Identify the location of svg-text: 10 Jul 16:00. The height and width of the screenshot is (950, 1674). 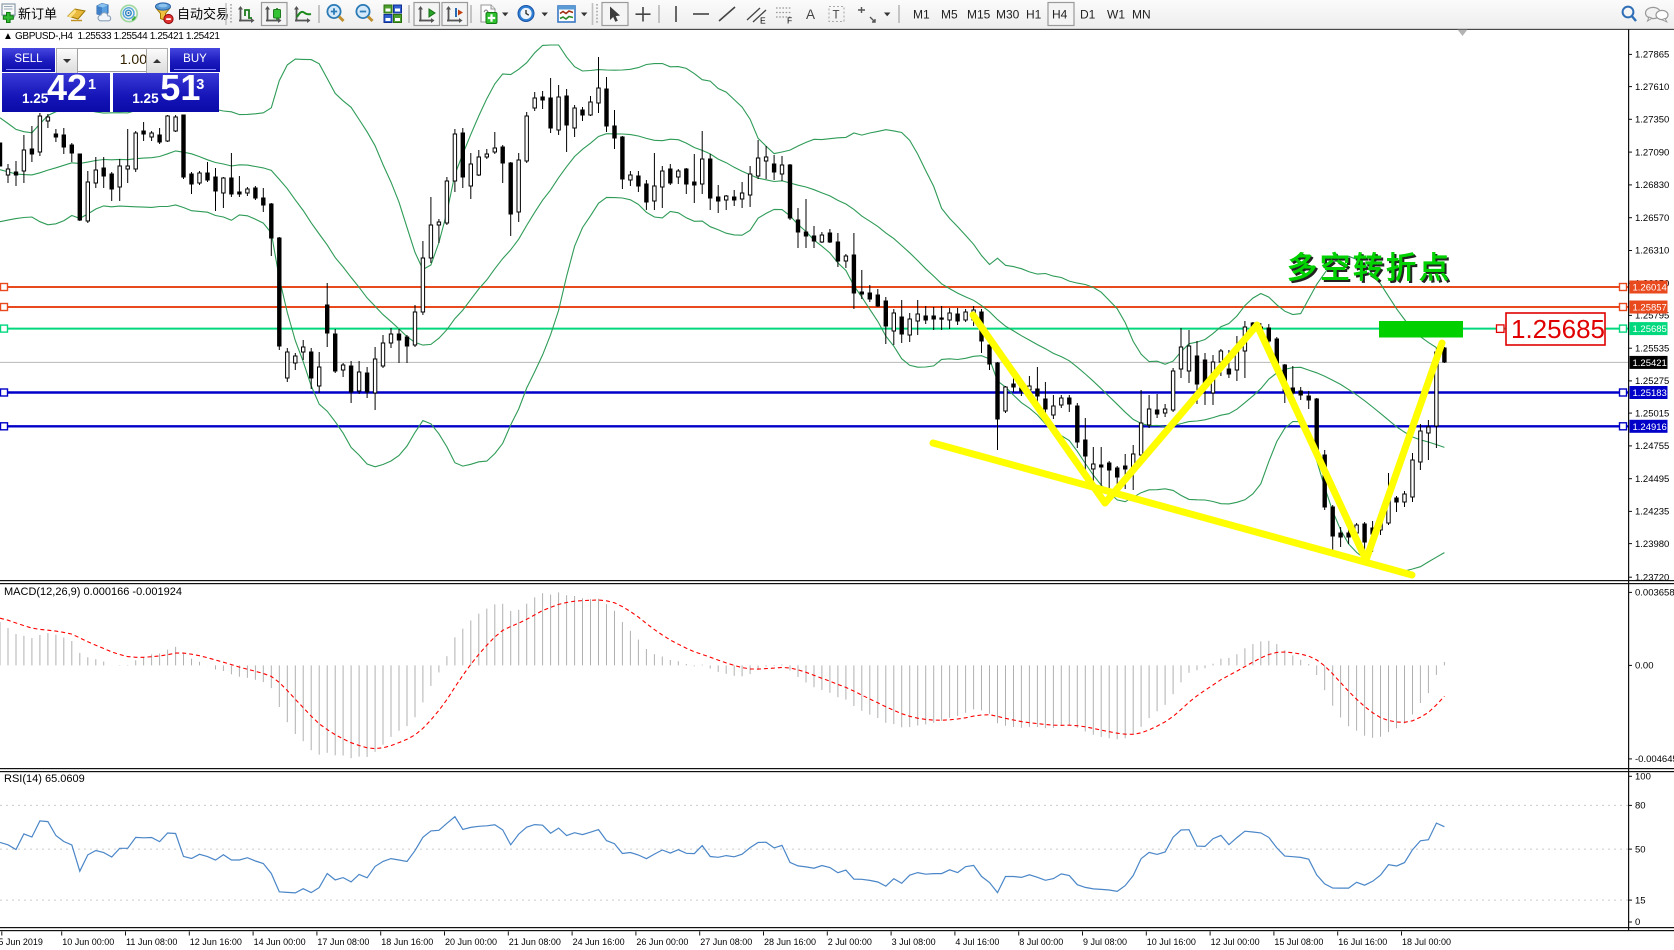
(1171, 942).